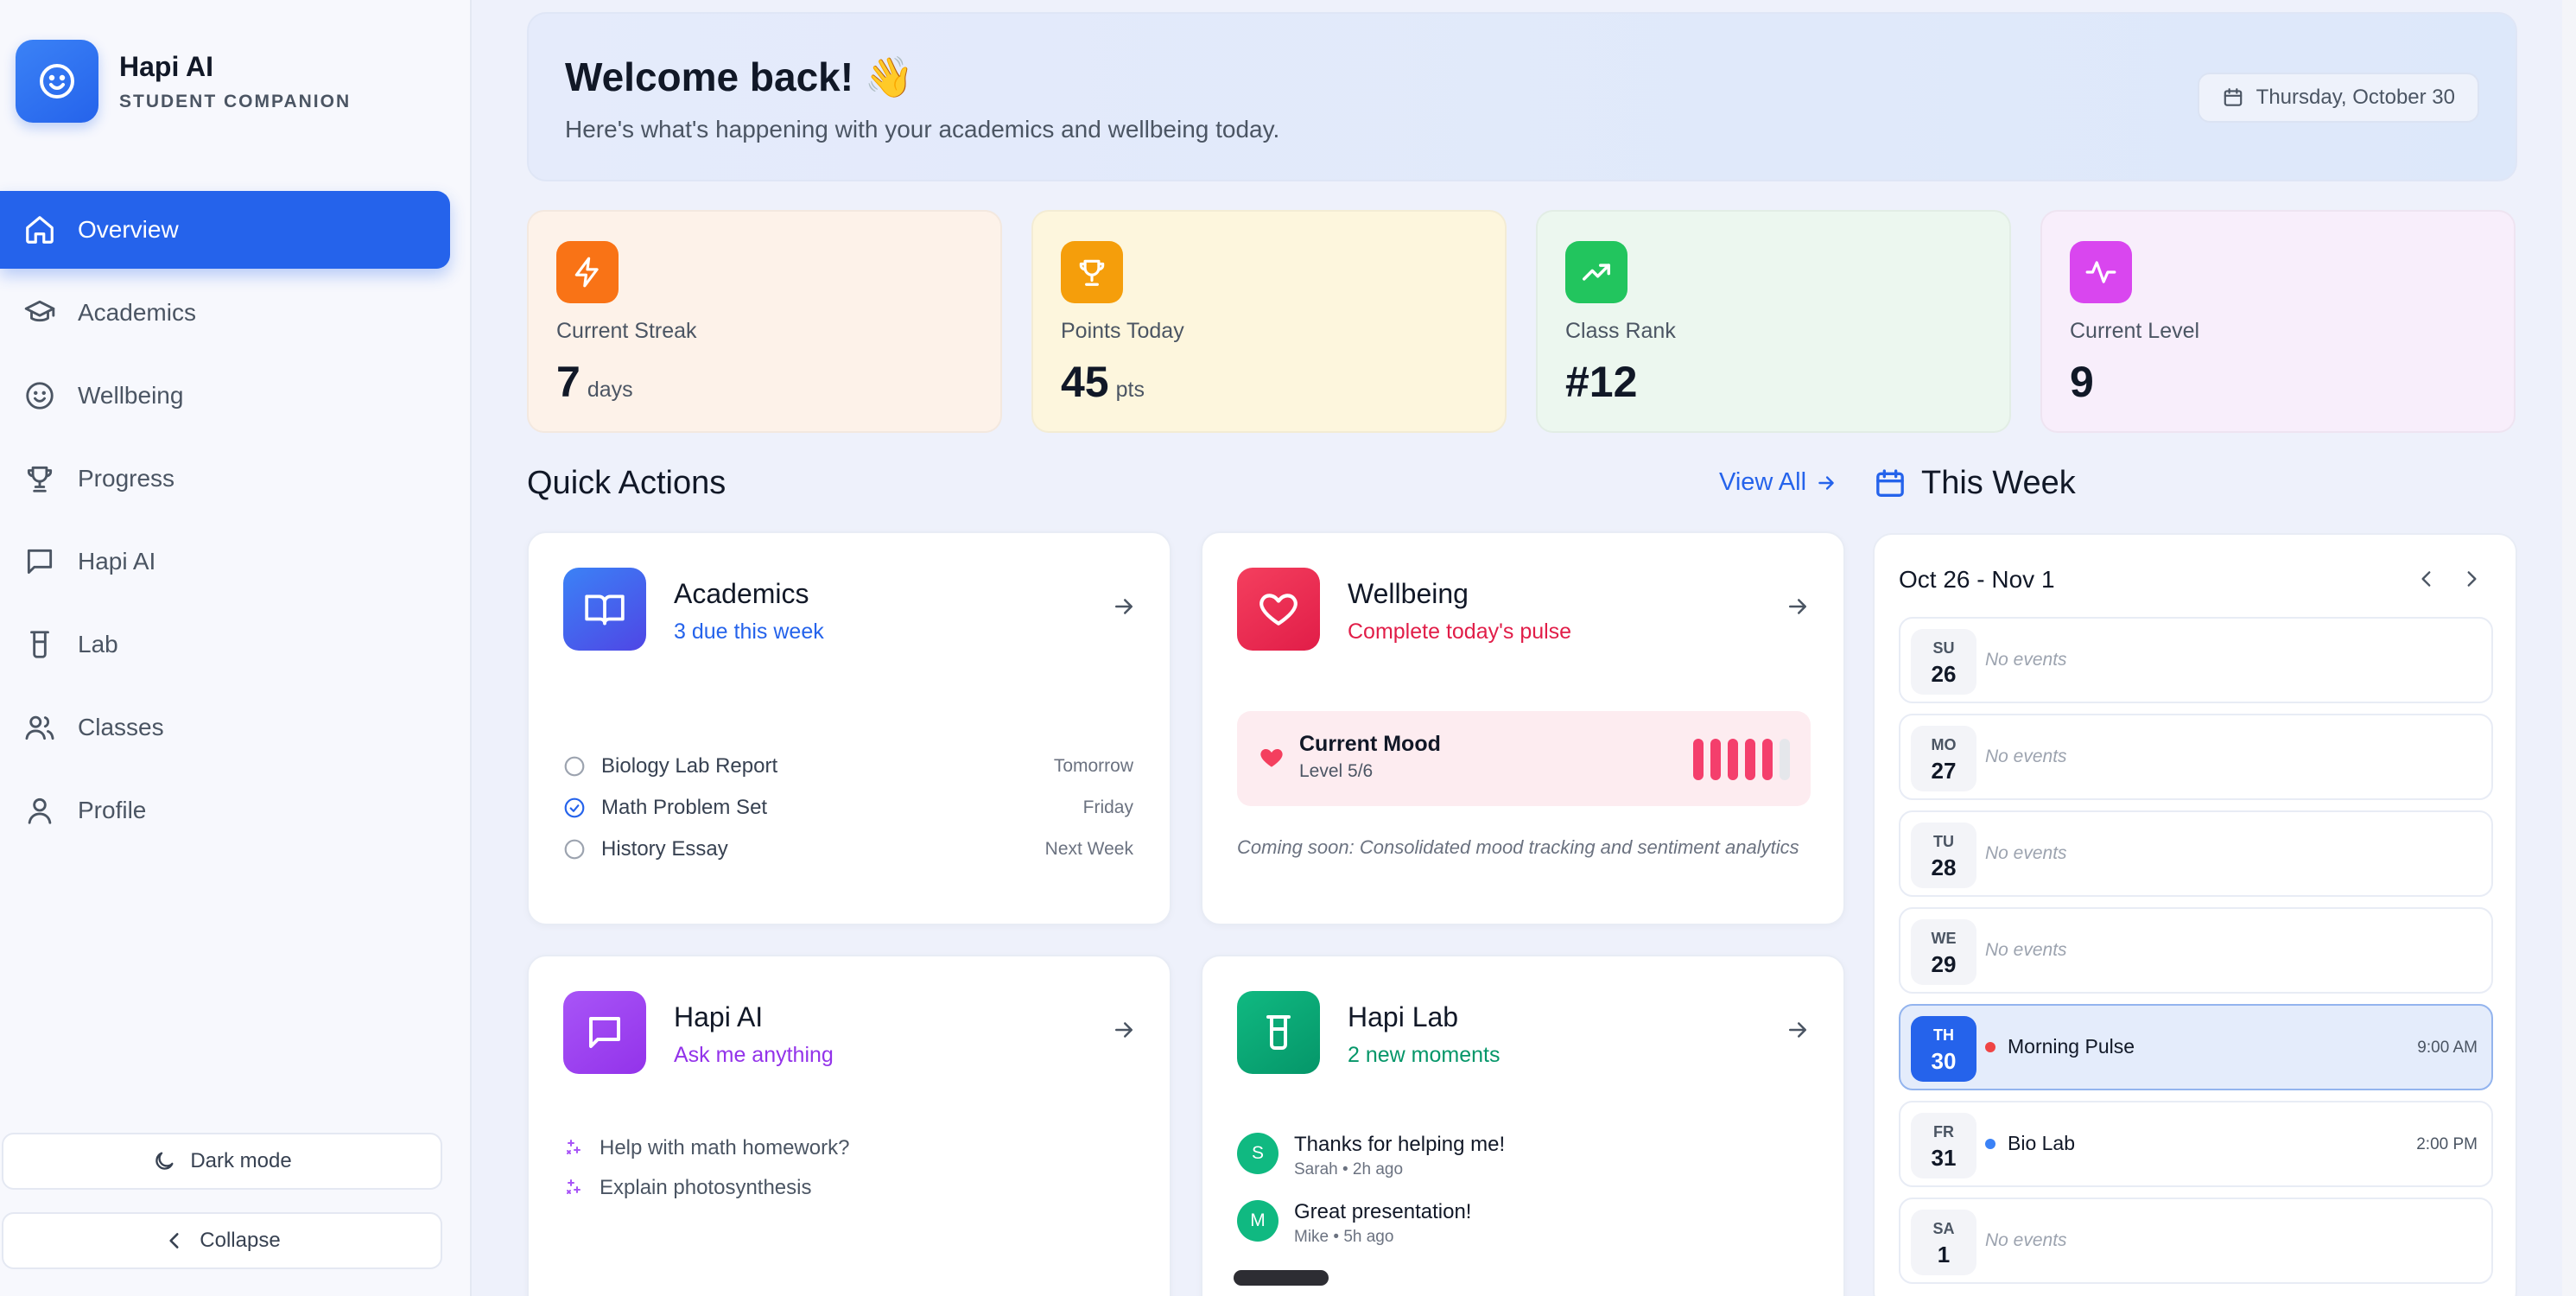 The width and height of the screenshot is (2576, 1296). What do you see at coordinates (222, 1161) in the screenshot?
I see `dark-mode-button: Dark mode` at bounding box center [222, 1161].